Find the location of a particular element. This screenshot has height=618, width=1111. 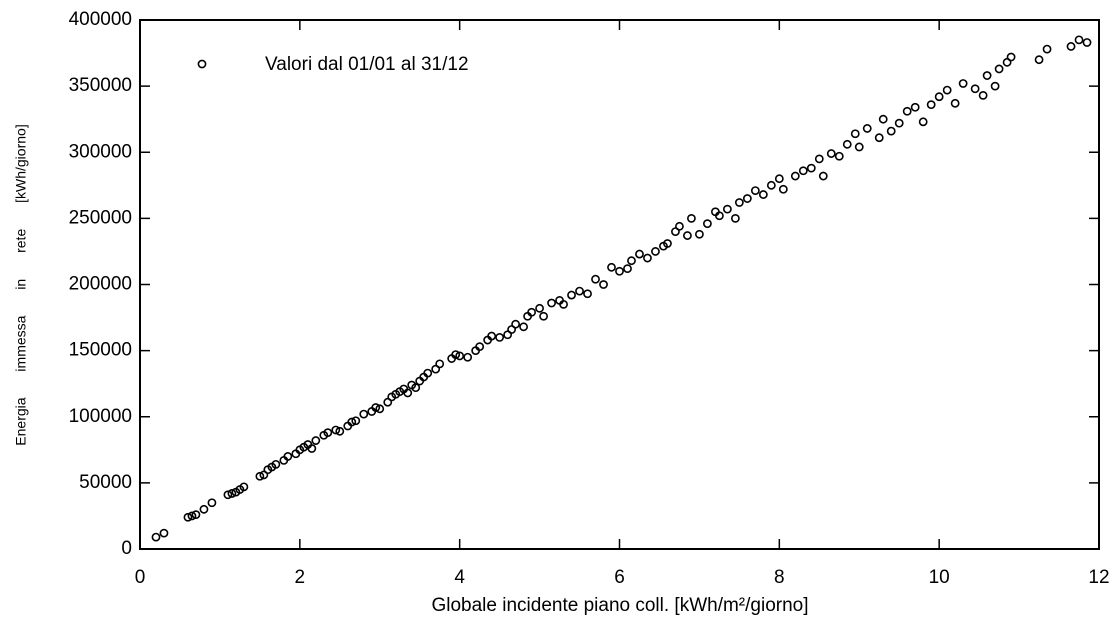

x-tick-label: 10 is located at coordinates (939, 577).